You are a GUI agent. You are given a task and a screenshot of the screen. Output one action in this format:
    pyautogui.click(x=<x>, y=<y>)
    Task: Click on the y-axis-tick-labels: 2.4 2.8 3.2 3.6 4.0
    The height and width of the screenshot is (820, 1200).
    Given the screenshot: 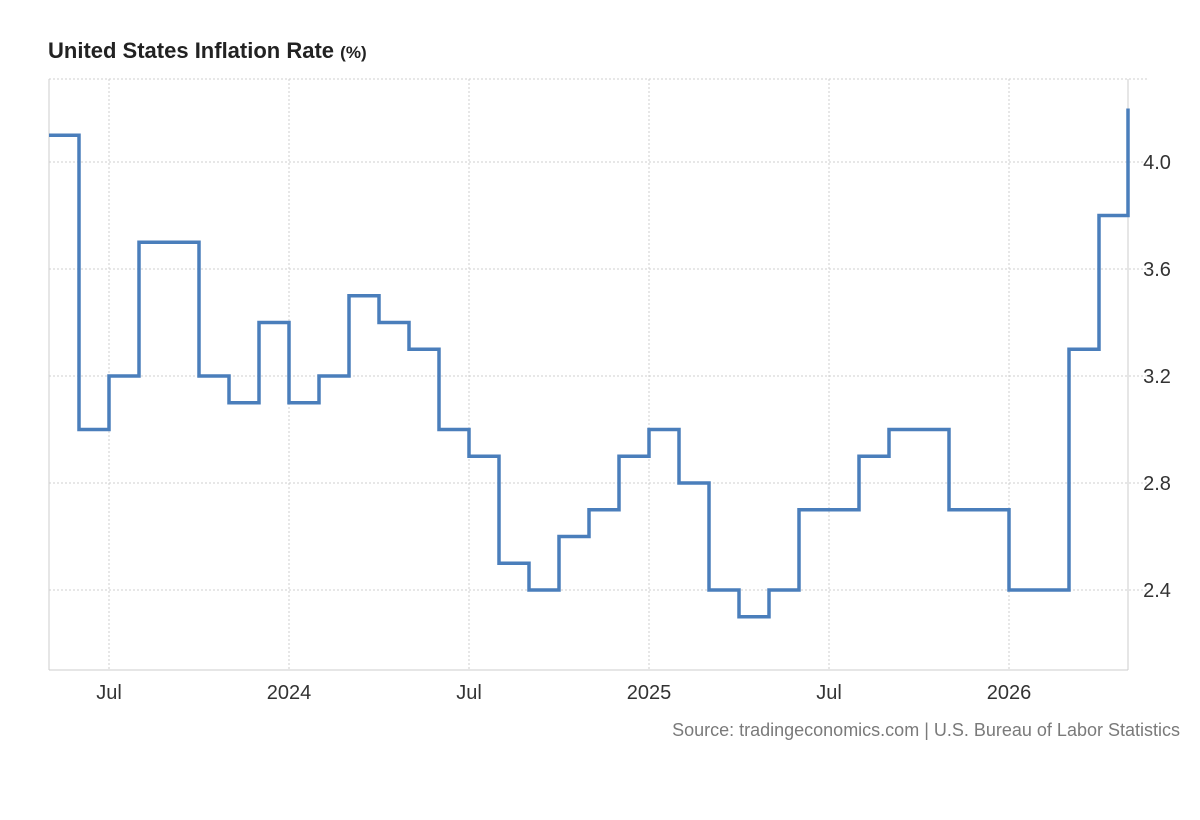 What is the action you would take?
    pyautogui.click(x=1157, y=377)
    